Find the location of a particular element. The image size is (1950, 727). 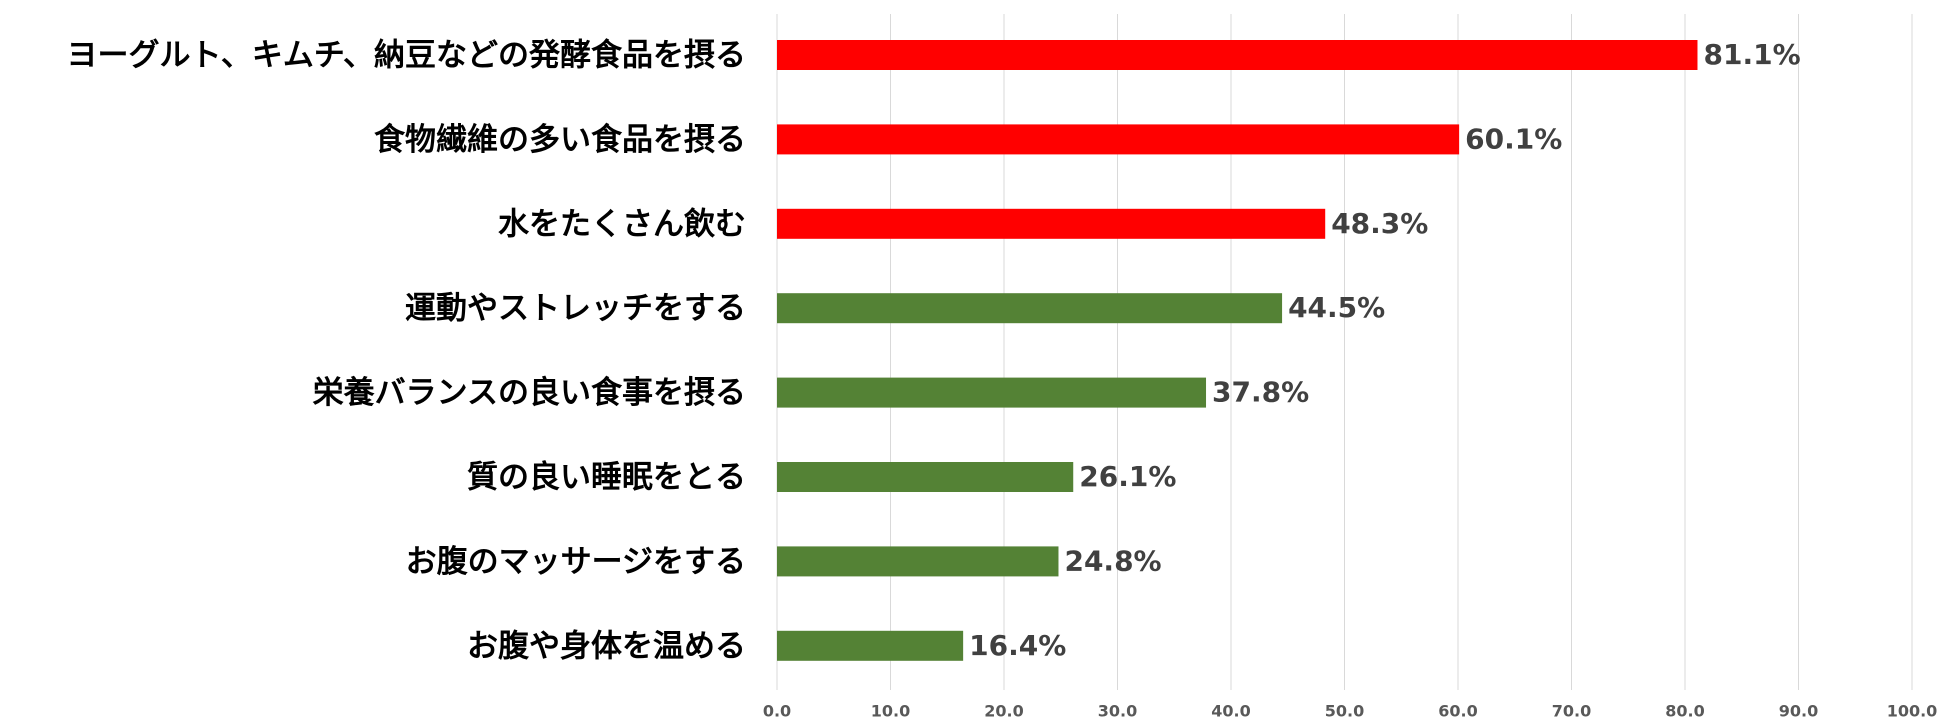

data-label: 44.5% is located at coordinates (1336, 307).